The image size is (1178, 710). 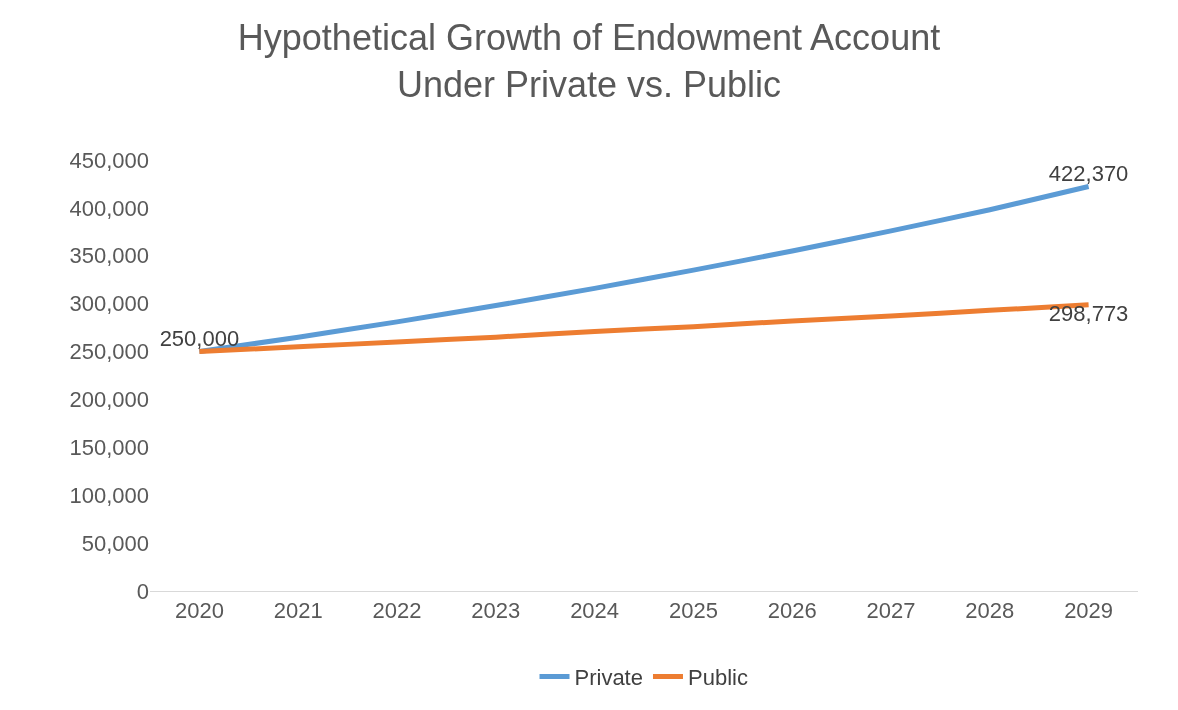 I want to click on legend-label: Private, so click(x=608, y=678).